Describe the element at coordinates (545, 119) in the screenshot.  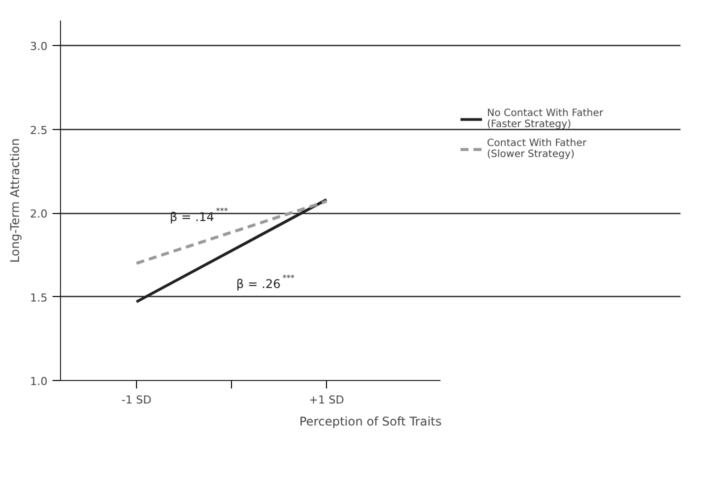
I see `legend-label: No Contact With Father (Faster Strategy)` at that location.